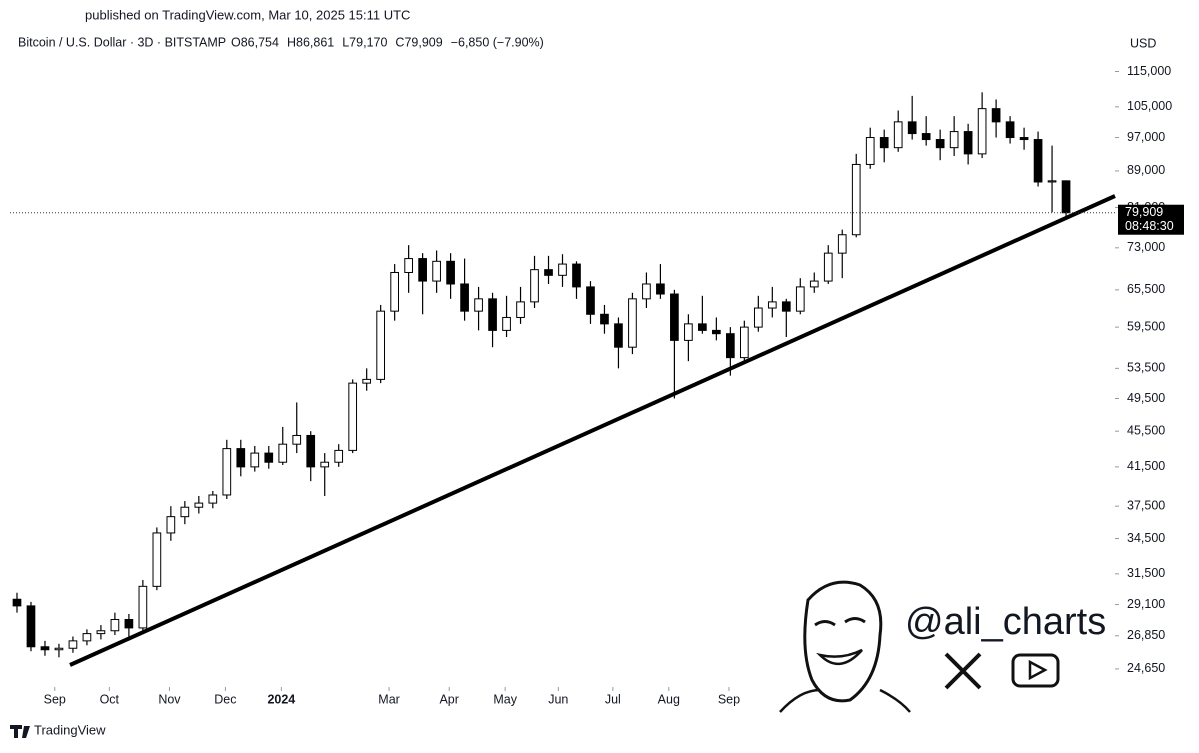 This screenshot has width=1199, height=753. What do you see at coordinates (389, 699) in the screenshot?
I see `x-tick-label: Mar` at bounding box center [389, 699].